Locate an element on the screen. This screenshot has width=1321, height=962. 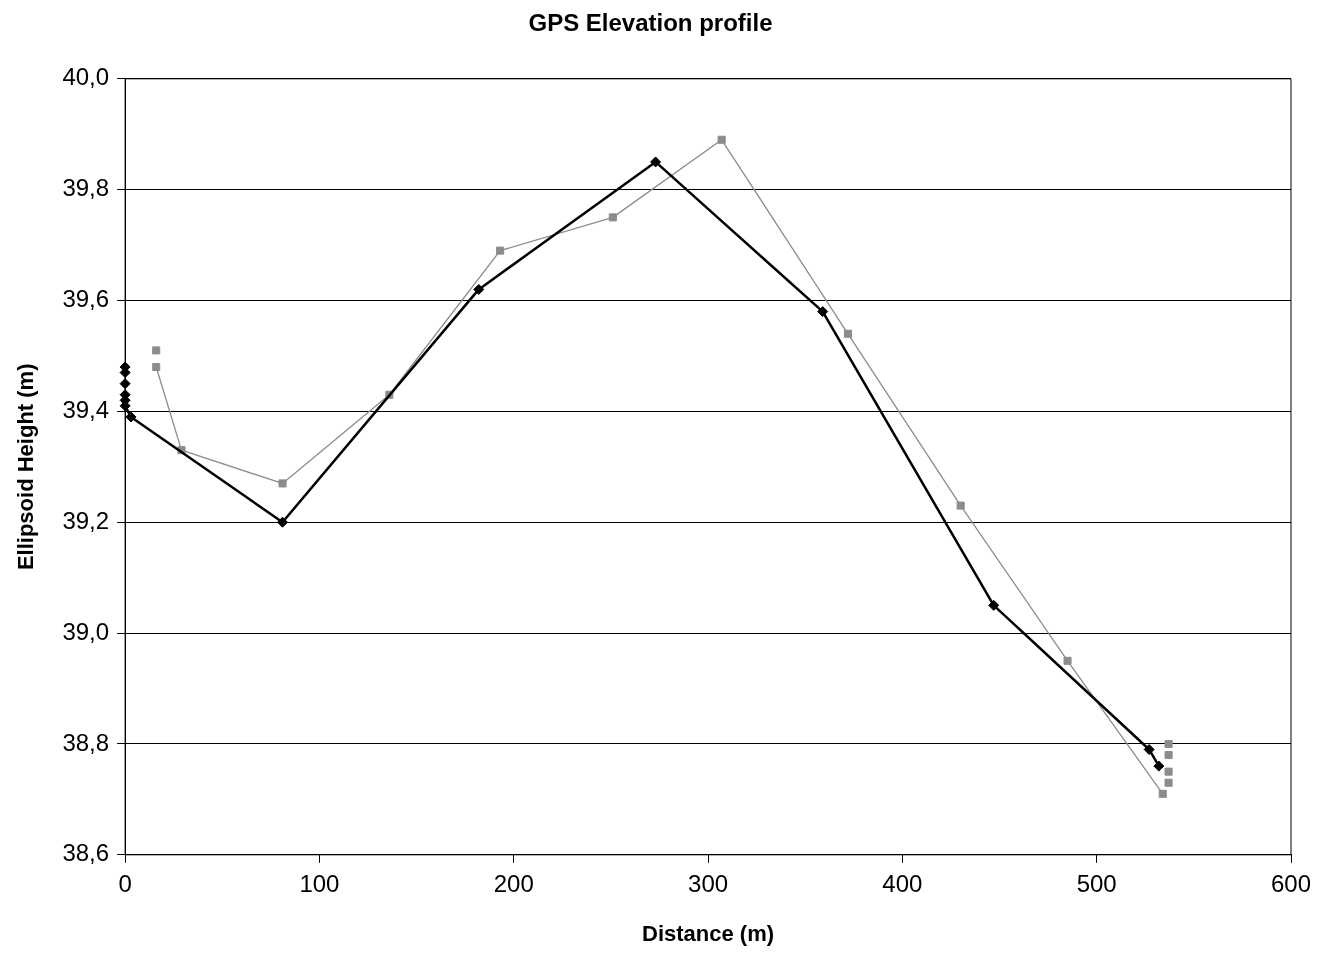
y-tick-label: 39,4 is located at coordinates (86, 409).